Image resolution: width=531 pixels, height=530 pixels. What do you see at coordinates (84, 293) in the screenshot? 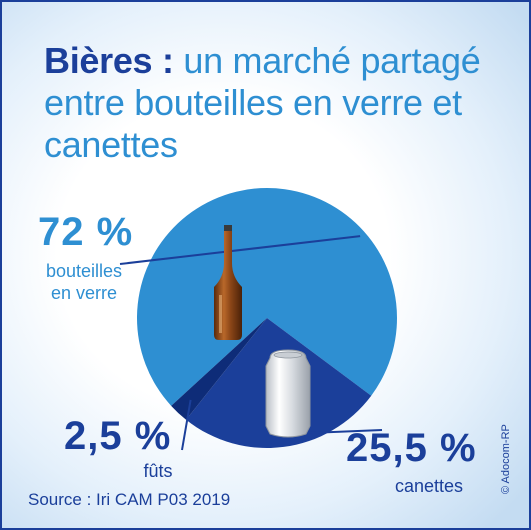
I see `slice-label-line: en verre` at bounding box center [84, 293].